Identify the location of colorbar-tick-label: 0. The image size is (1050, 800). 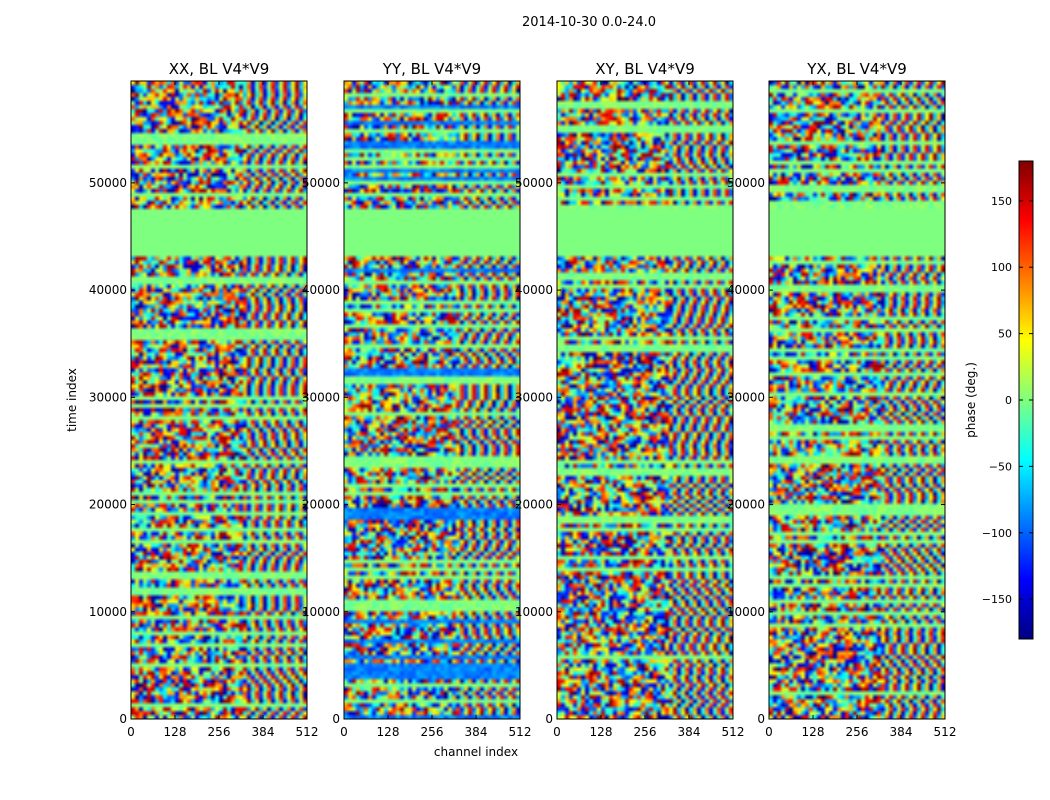
(1008, 400).